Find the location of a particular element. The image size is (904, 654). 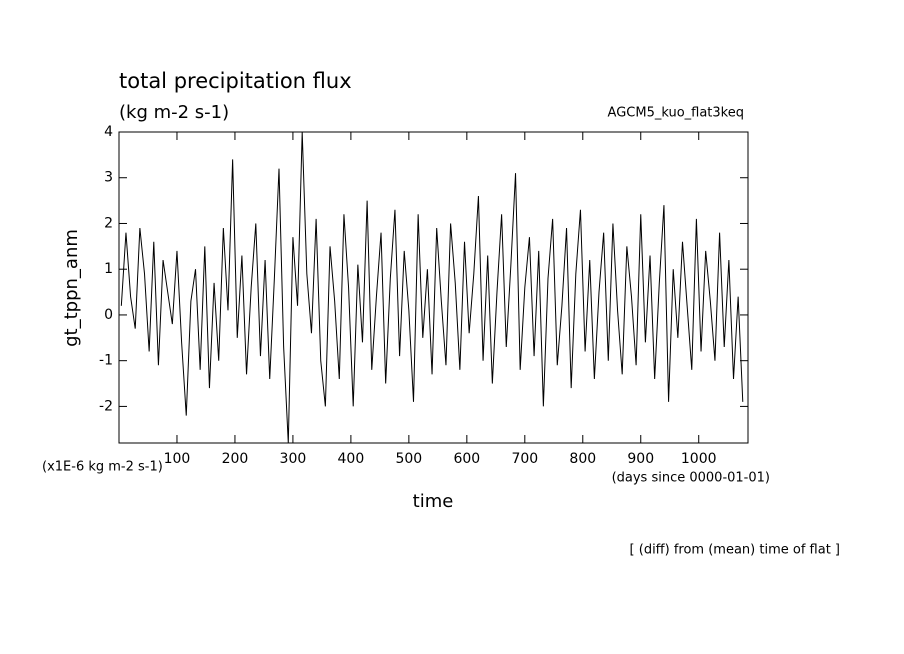

x-axis-label: time is located at coordinates (433, 501).